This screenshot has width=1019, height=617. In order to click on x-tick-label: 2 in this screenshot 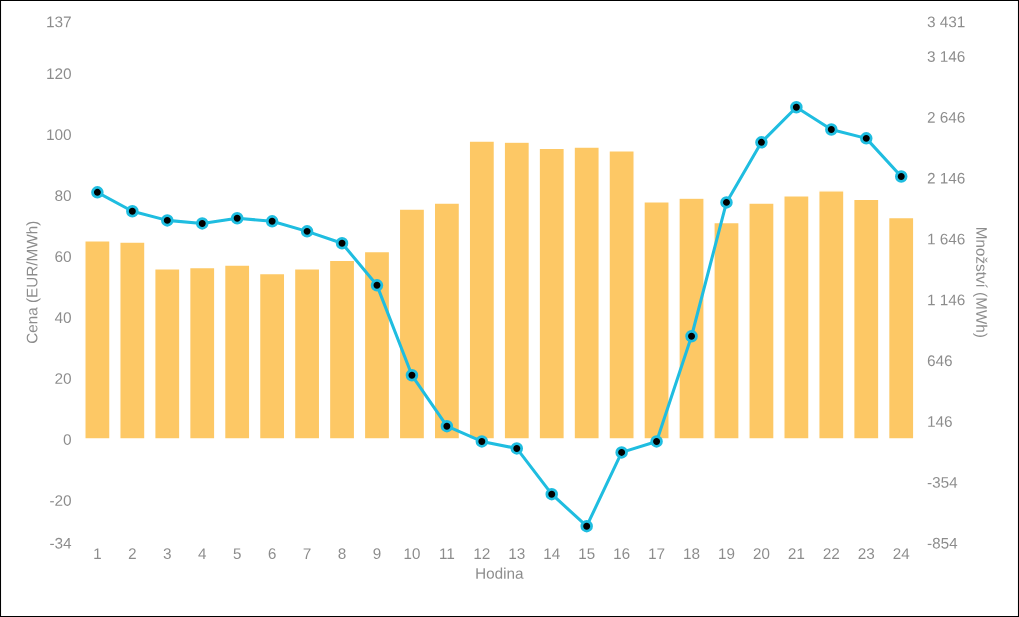, I will do `click(132, 553)`.